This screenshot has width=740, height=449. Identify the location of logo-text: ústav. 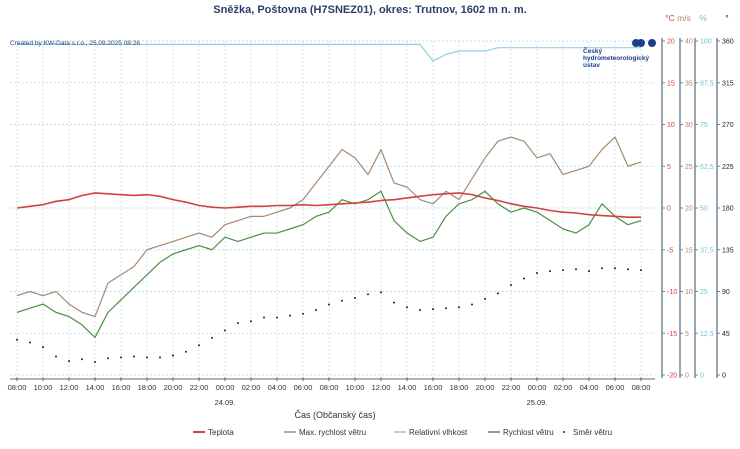
(591, 65).